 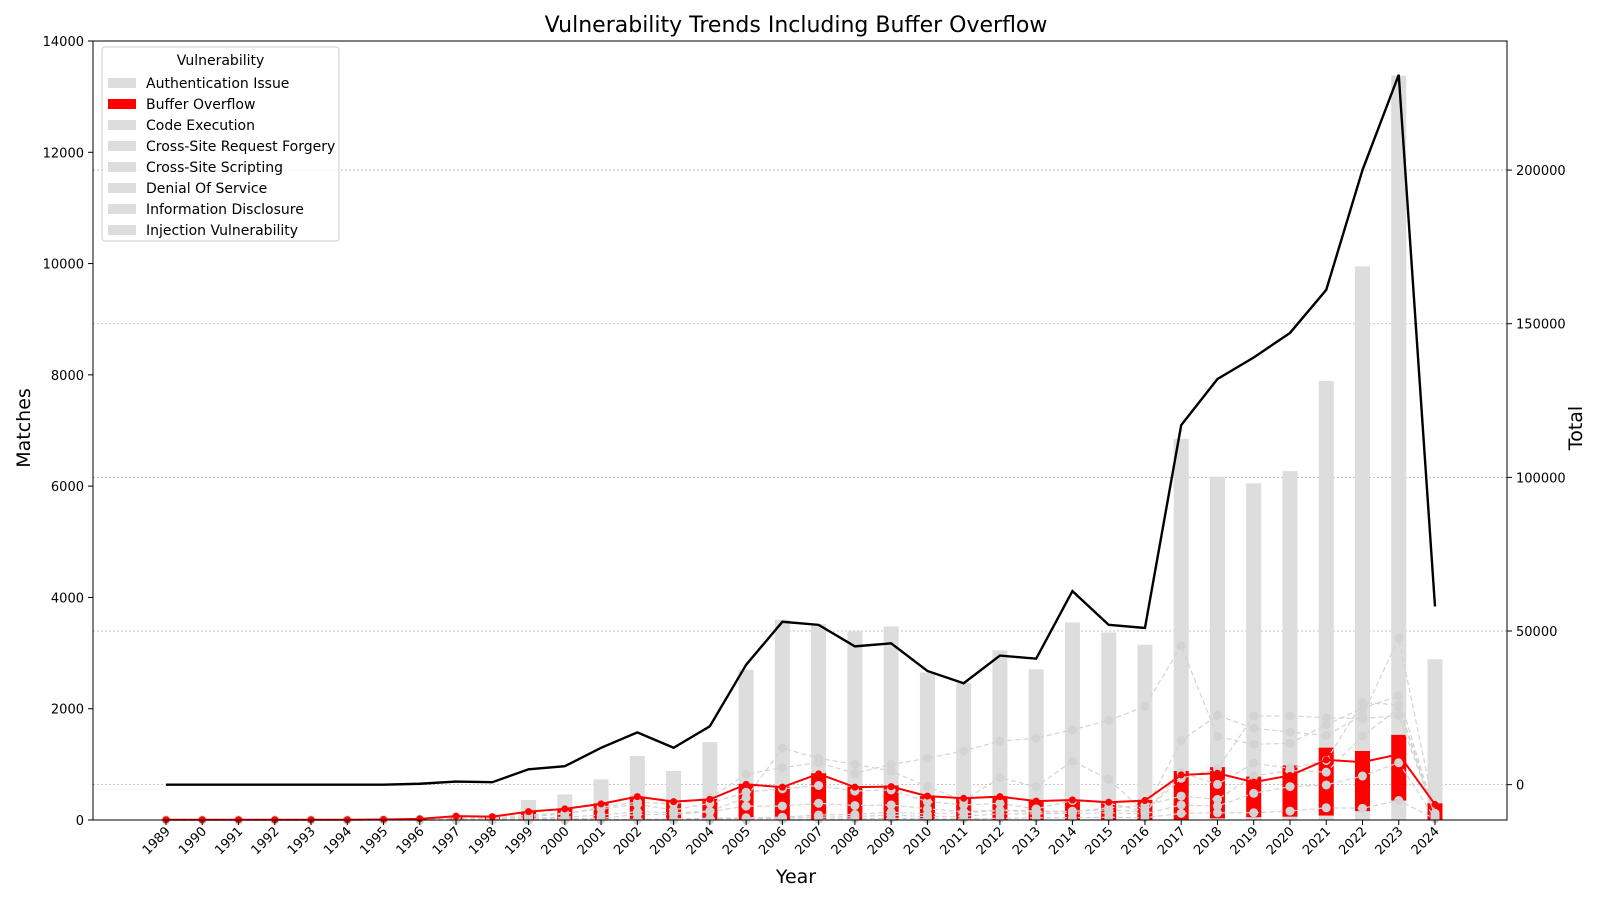 What do you see at coordinates (63, 153) in the screenshot?
I see `y-tick-label-left: 12000` at bounding box center [63, 153].